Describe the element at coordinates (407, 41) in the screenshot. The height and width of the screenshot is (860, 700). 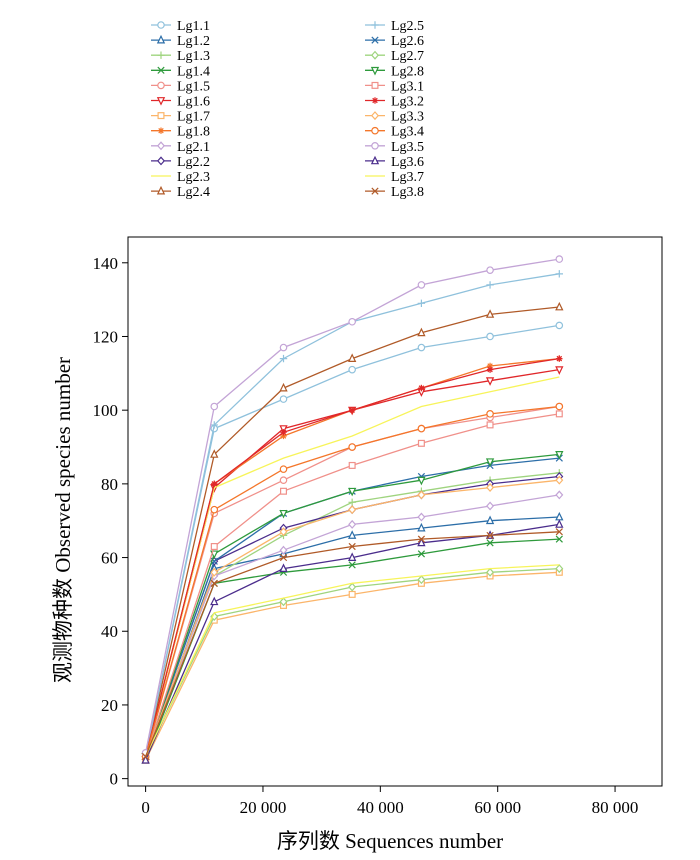
I see `legend-label: Lg2.6` at that location.